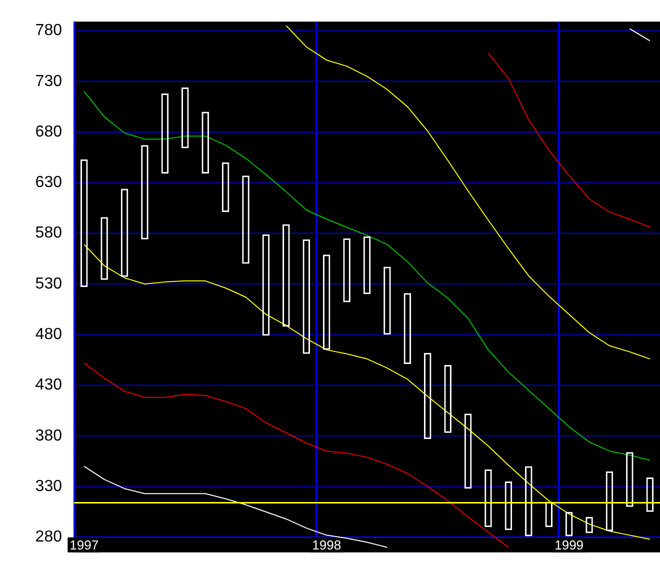 This screenshot has height=574, width=660. I want to click on y-tick-label: 480, so click(48, 335).